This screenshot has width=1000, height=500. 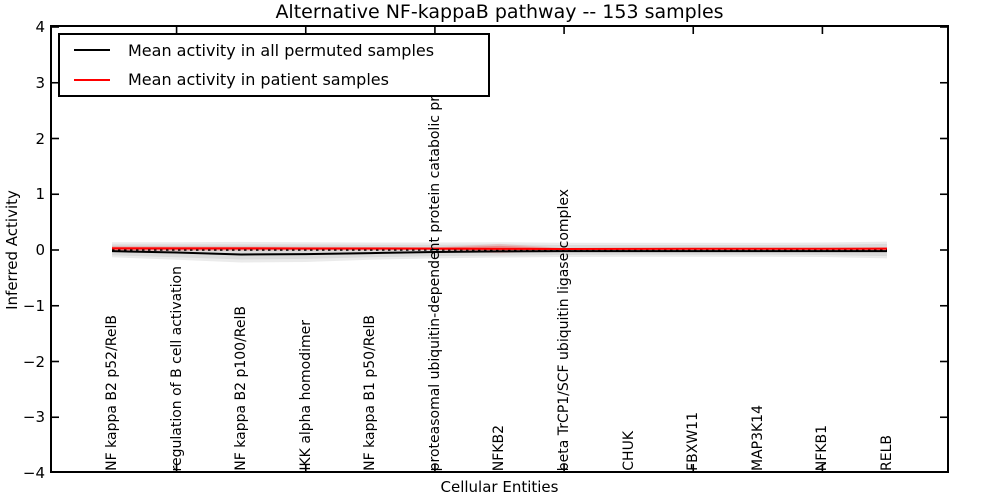 I want to click on entity-label-text: FBXW11, so click(x=693, y=441).